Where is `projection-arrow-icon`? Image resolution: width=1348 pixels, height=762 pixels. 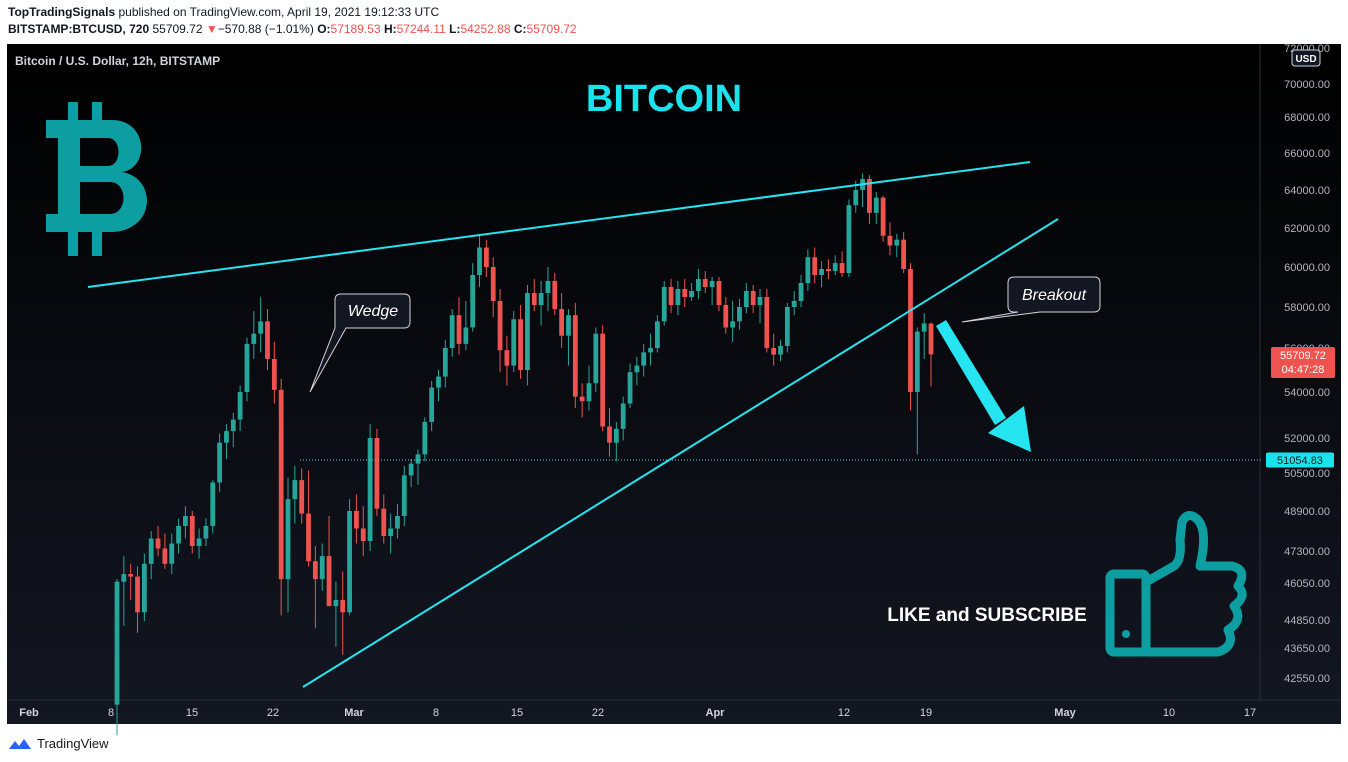
projection-arrow-icon is located at coordinates (983, 386).